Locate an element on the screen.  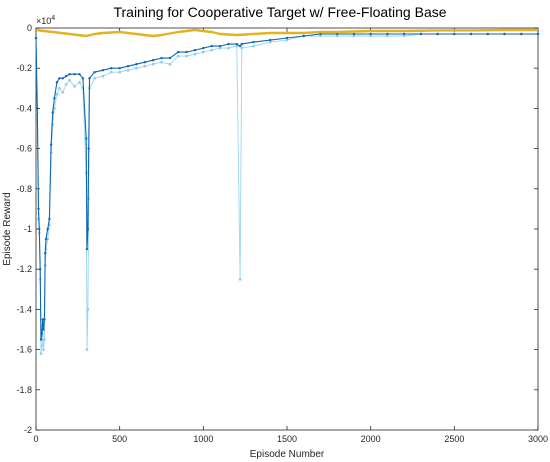
y-exponent-label: ×10⁴ is located at coordinates (45, 20).